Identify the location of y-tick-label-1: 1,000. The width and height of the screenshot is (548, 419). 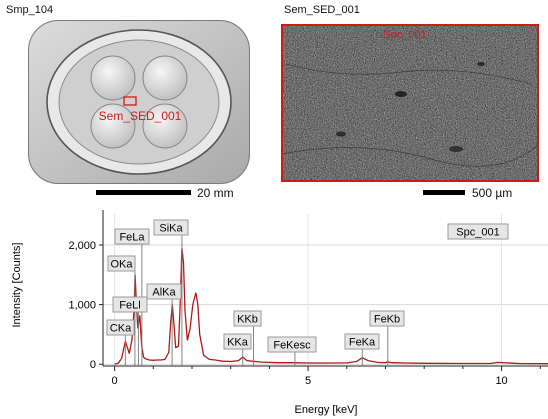
(82, 306).